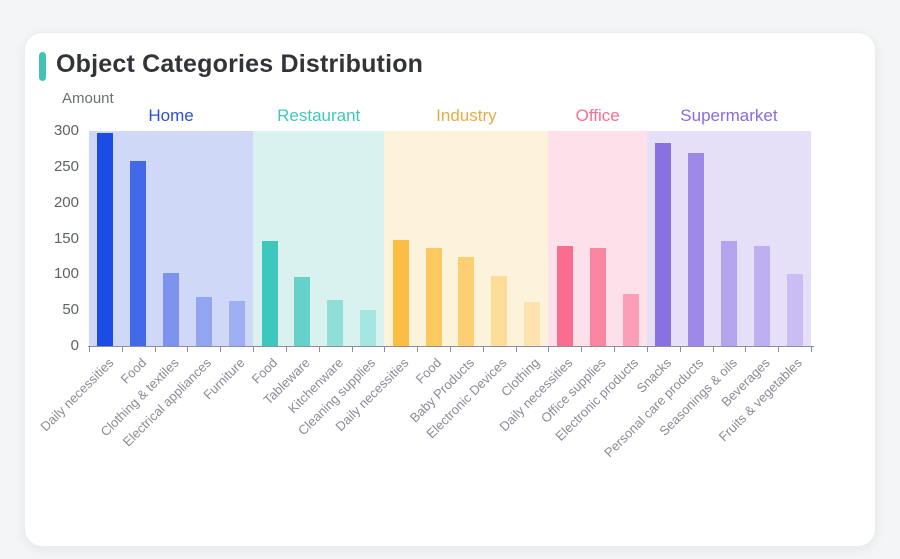  I want to click on y-axis-title: Amount, so click(88, 98).